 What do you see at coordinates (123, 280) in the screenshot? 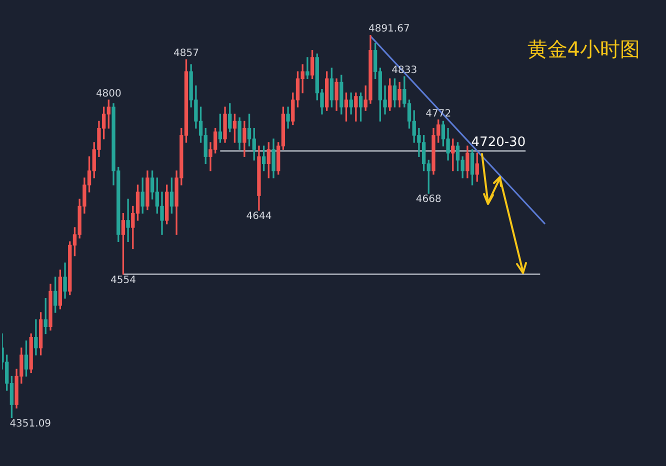
I see `annotation: 4554` at bounding box center [123, 280].